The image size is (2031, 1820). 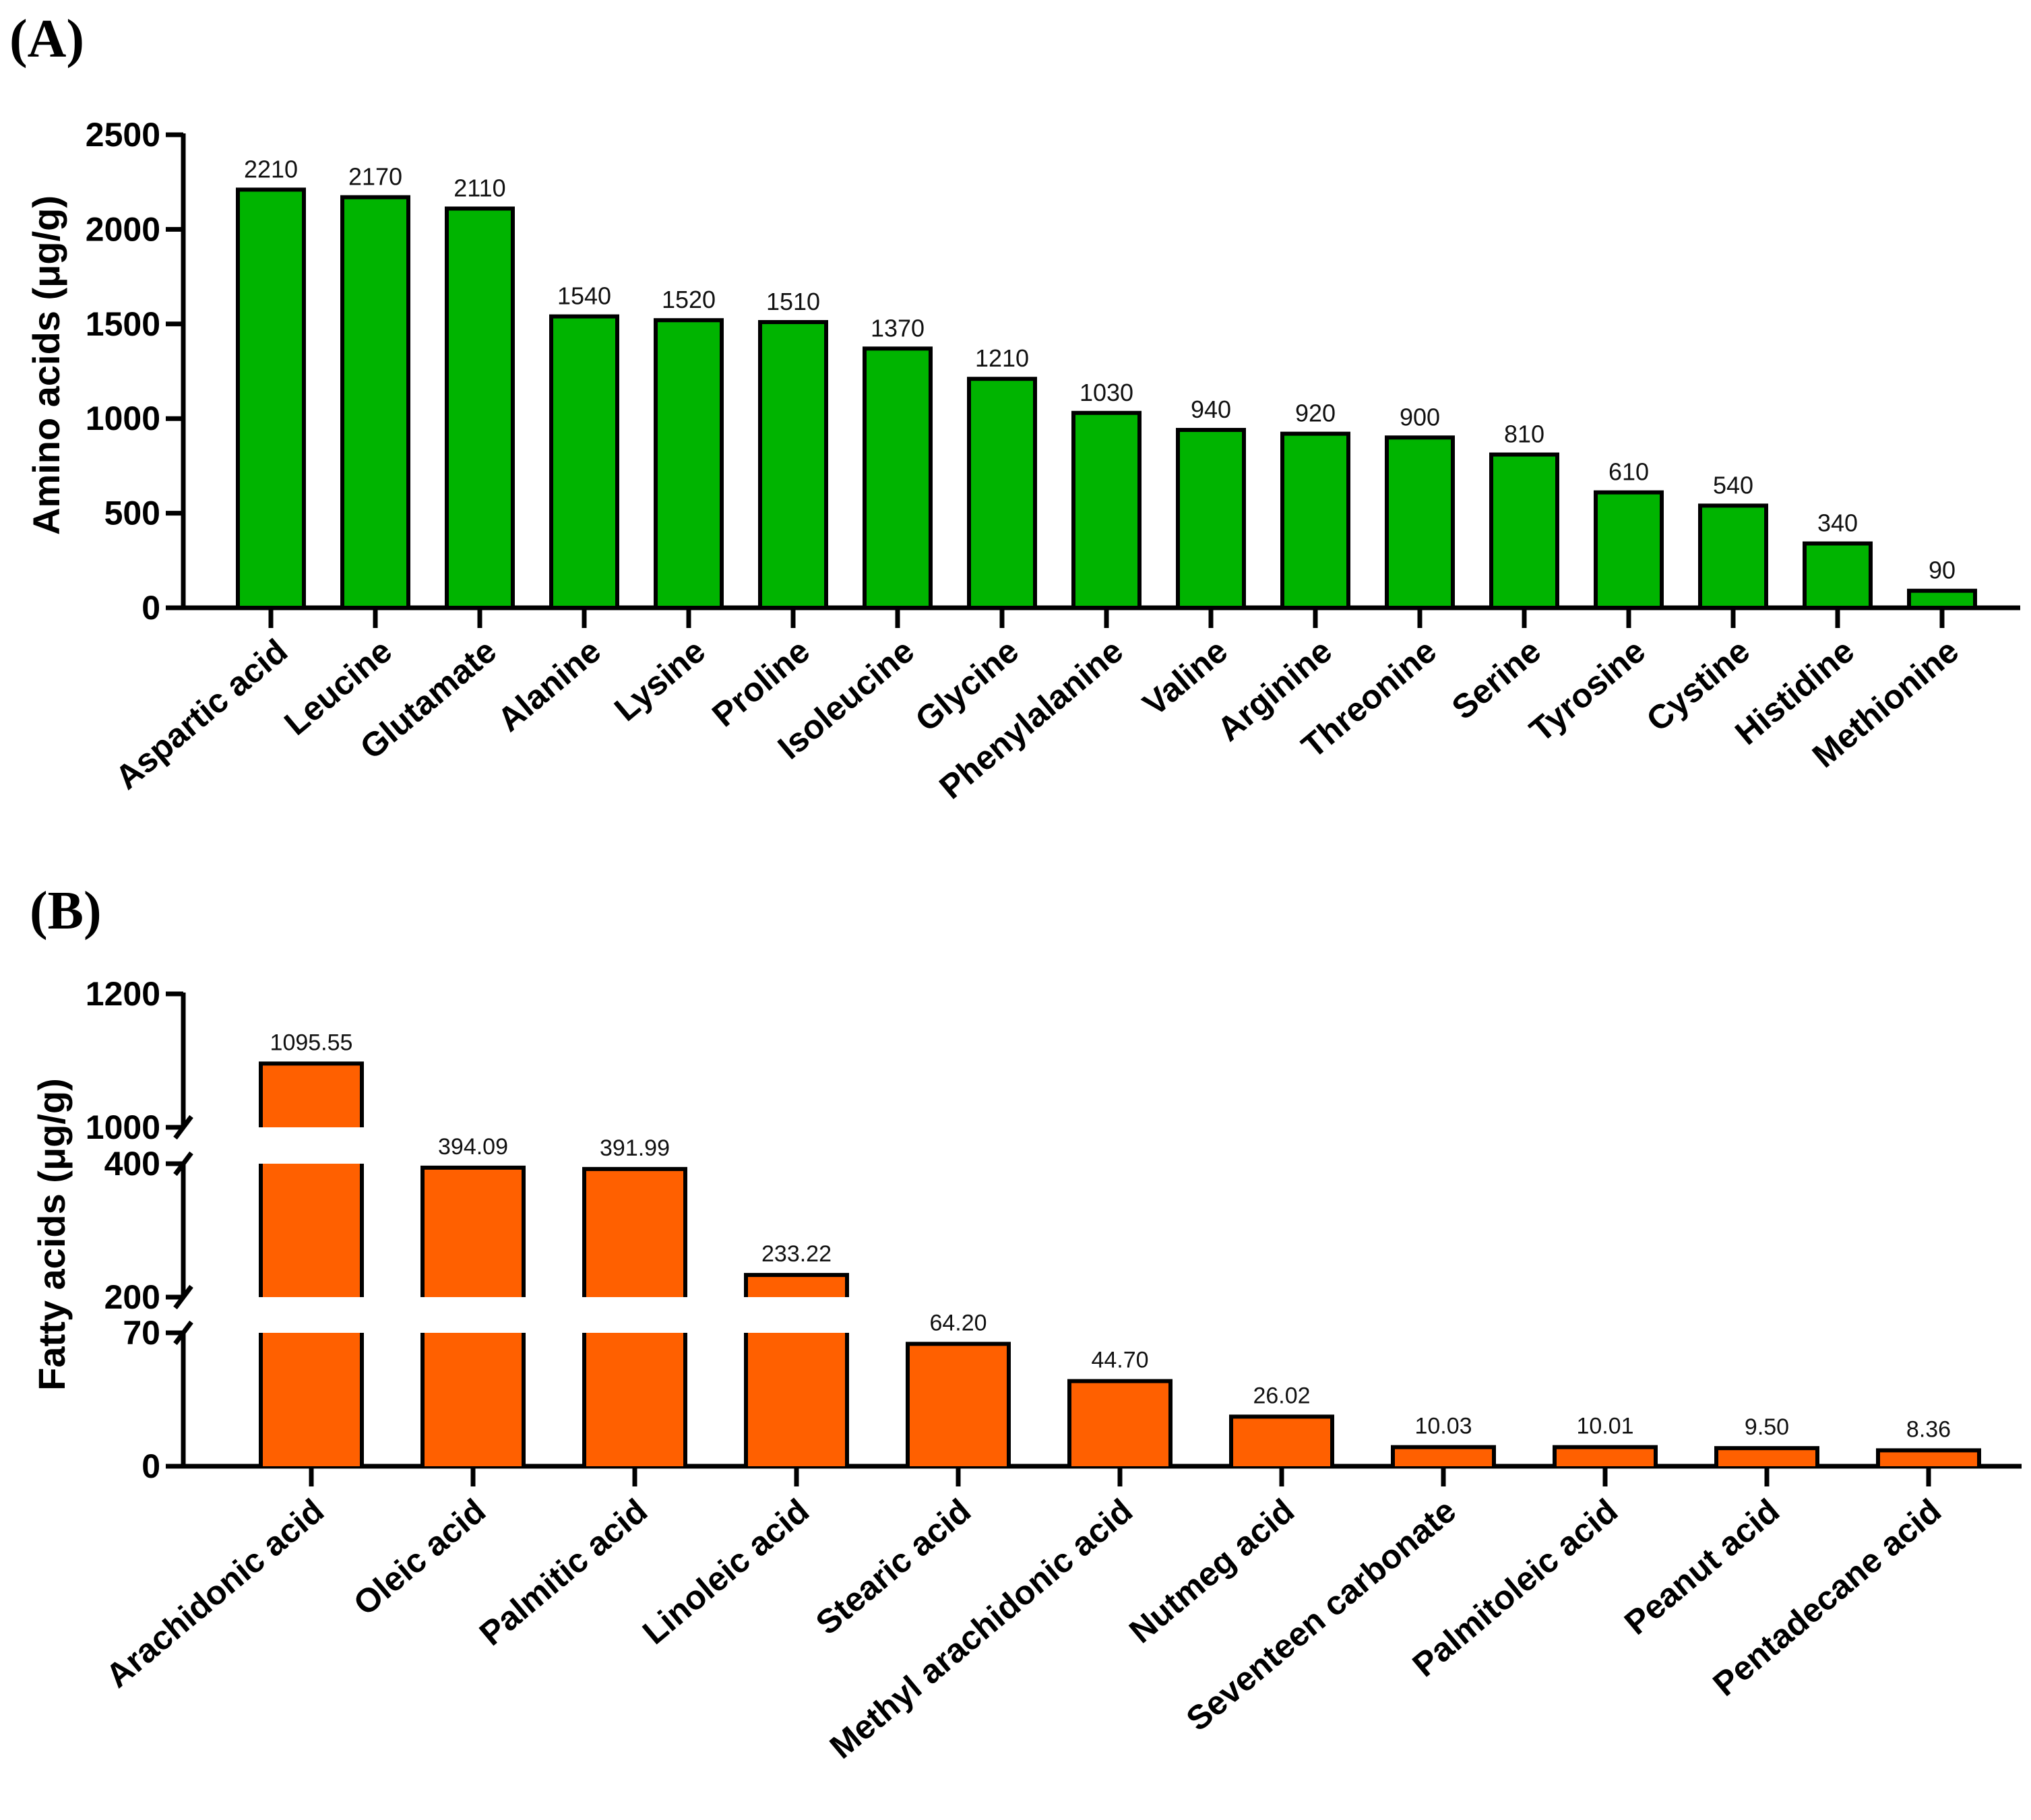 I want to click on category-label-b: Arachidonic acid, so click(x=215, y=1594).